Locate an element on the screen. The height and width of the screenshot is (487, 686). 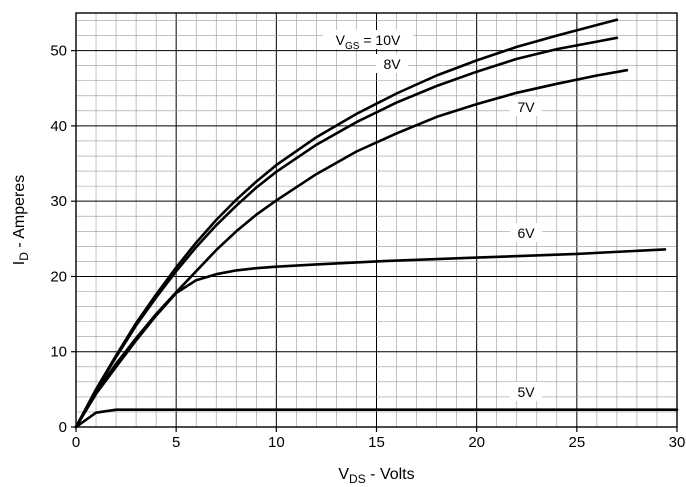
curve-label: 6V is located at coordinates (526, 233).